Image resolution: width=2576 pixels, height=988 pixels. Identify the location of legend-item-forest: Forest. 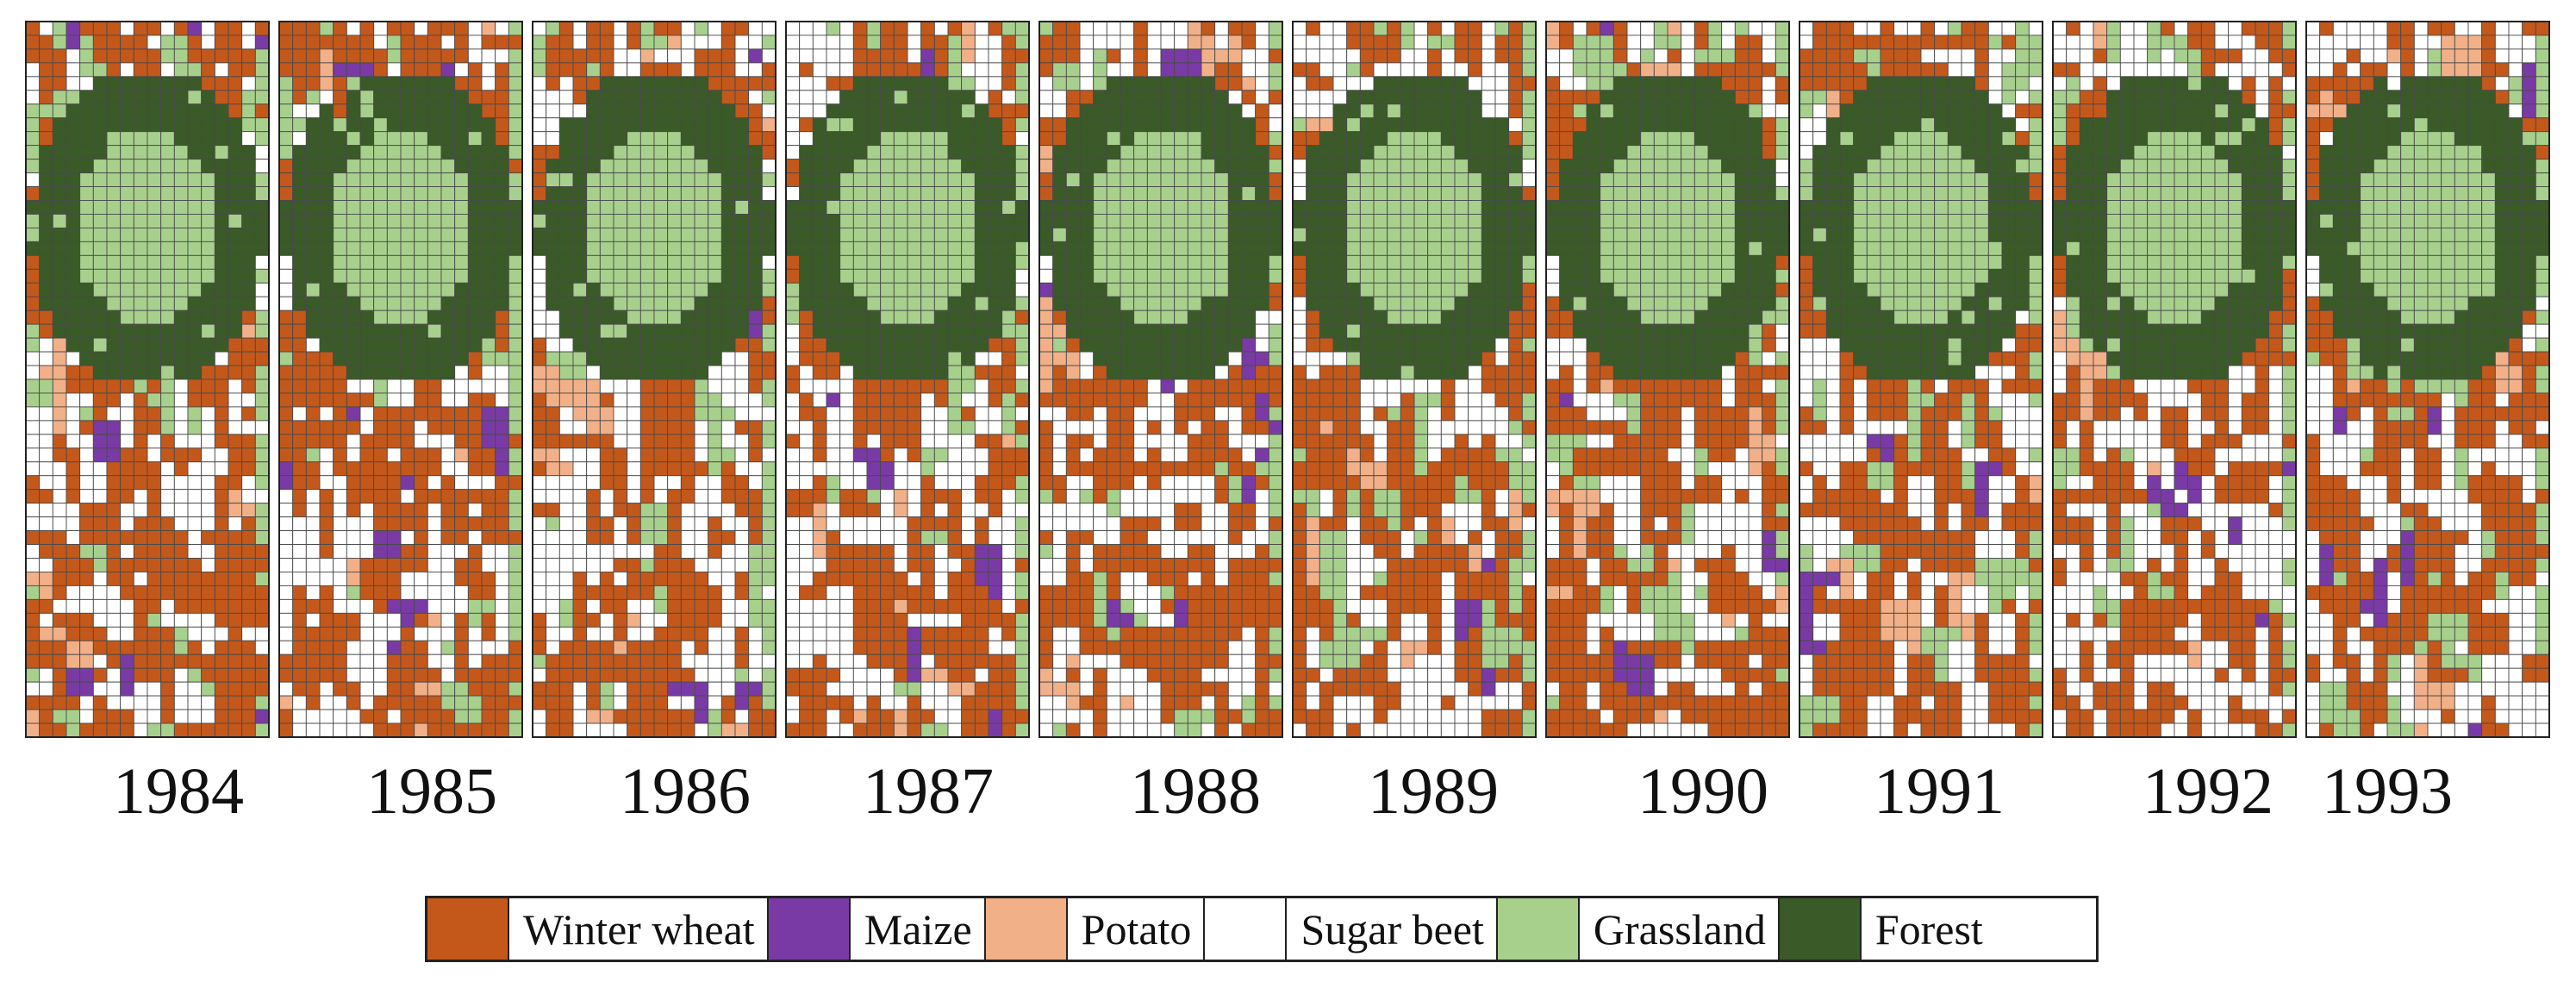
(1887, 929).